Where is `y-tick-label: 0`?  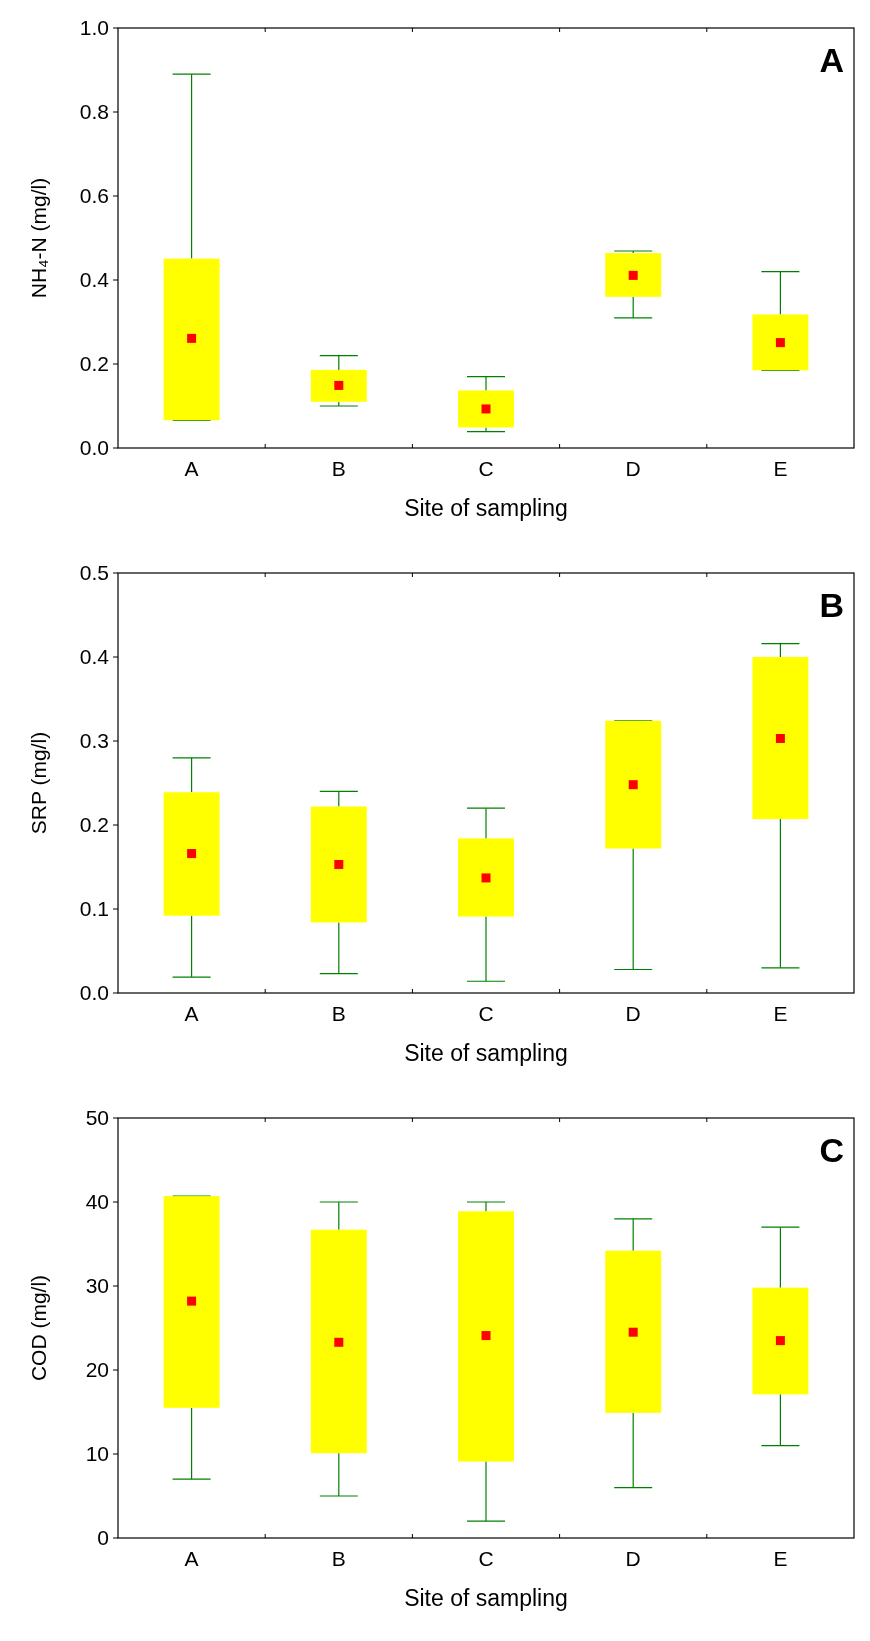
y-tick-label: 0 is located at coordinates (103, 1538).